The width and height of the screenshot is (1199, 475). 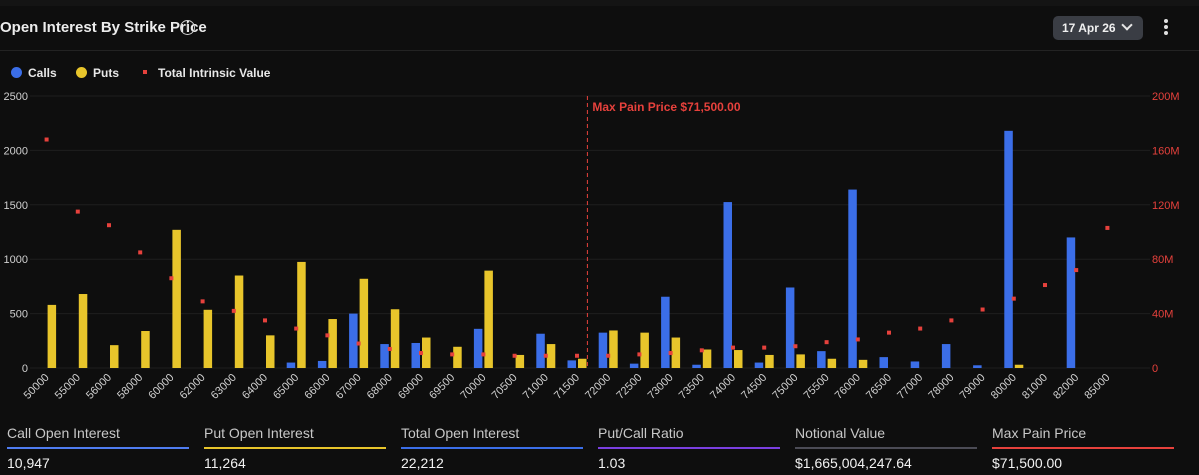 I want to click on stat-value: 10,947, so click(x=28, y=463).